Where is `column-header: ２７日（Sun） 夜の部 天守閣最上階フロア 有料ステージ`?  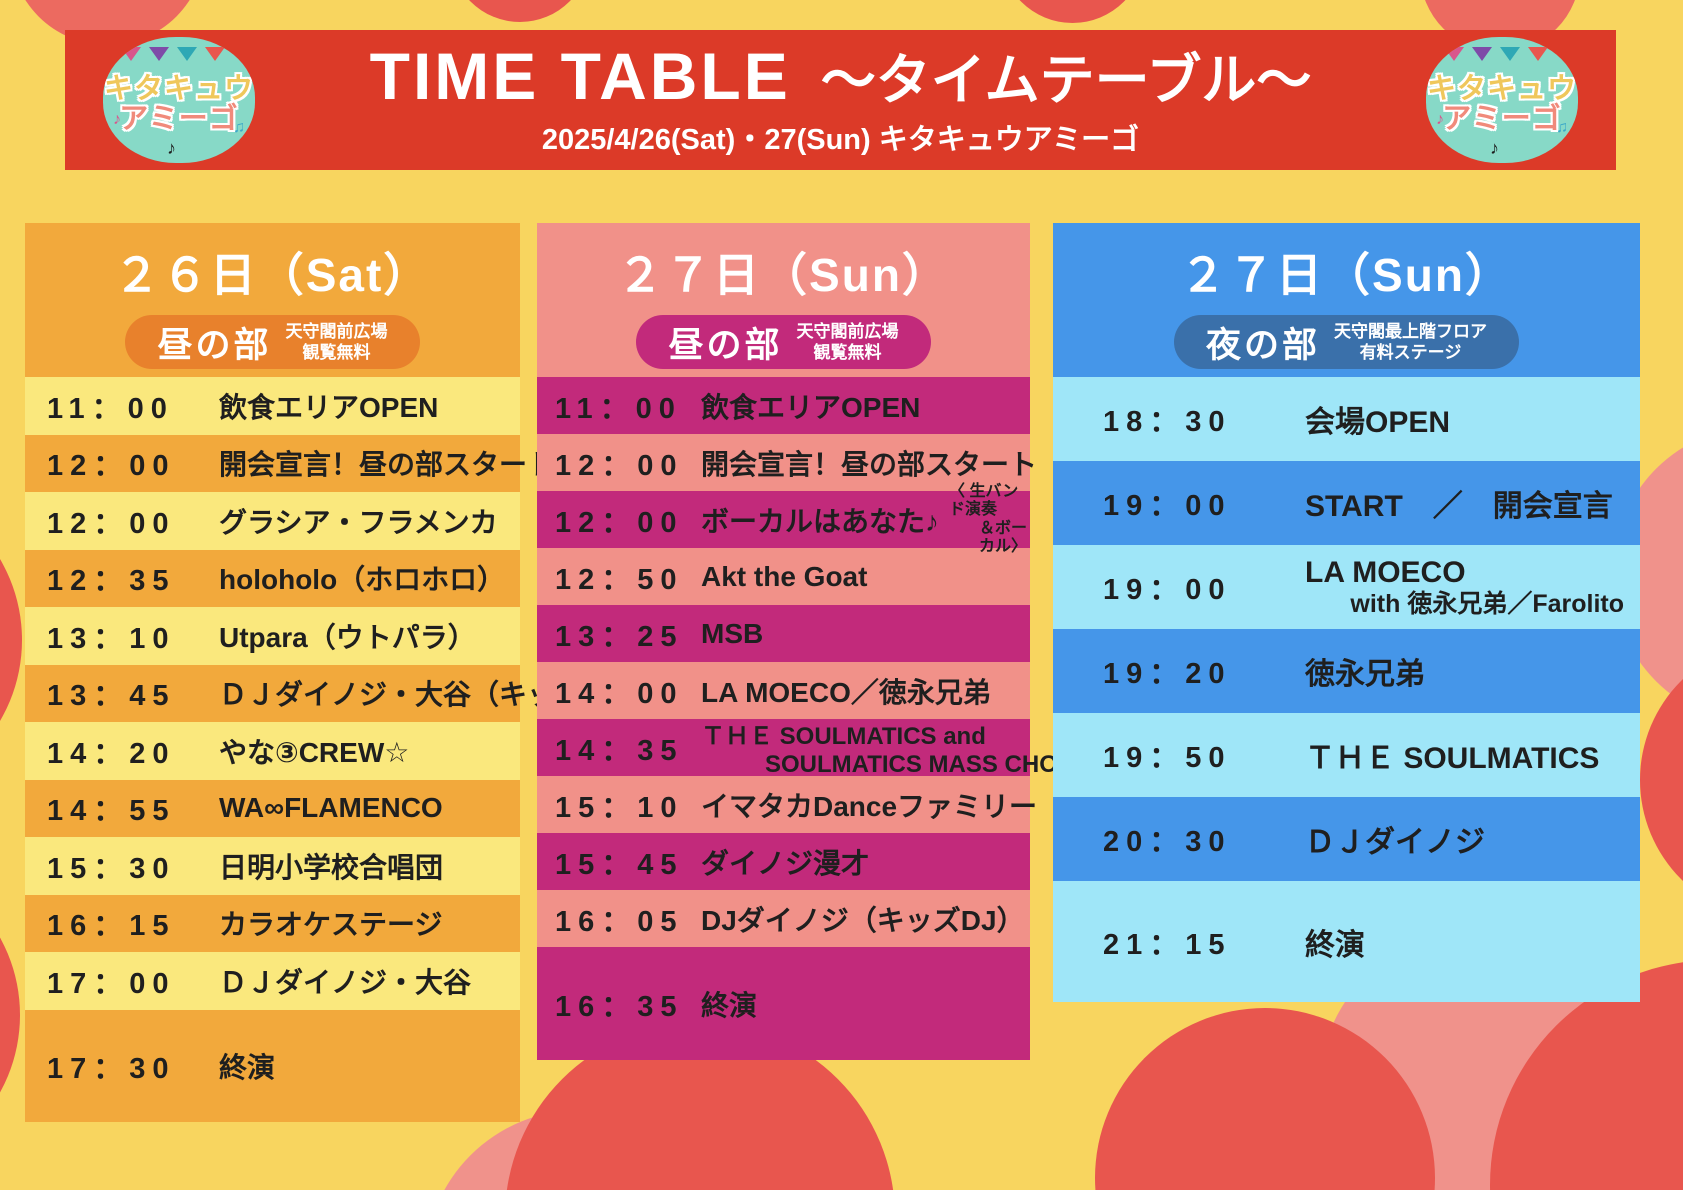 column-header: ２７日（Sun） 夜の部 天守閣最上階フロア 有料ステージ is located at coordinates (1346, 300).